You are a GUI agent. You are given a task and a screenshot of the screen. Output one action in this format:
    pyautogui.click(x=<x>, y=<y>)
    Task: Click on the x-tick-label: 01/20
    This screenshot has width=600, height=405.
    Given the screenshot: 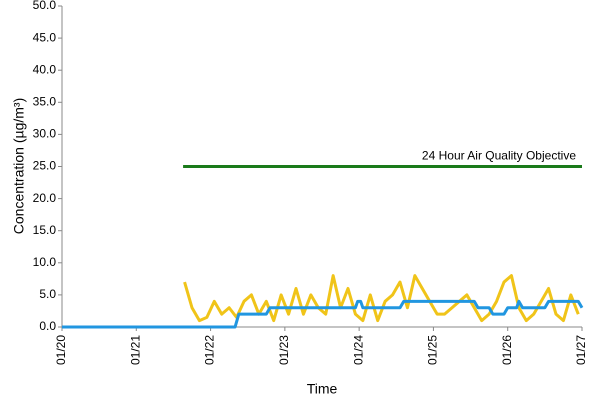 What is the action you would take?
    pyautogui.click(x=61, y=350)
    